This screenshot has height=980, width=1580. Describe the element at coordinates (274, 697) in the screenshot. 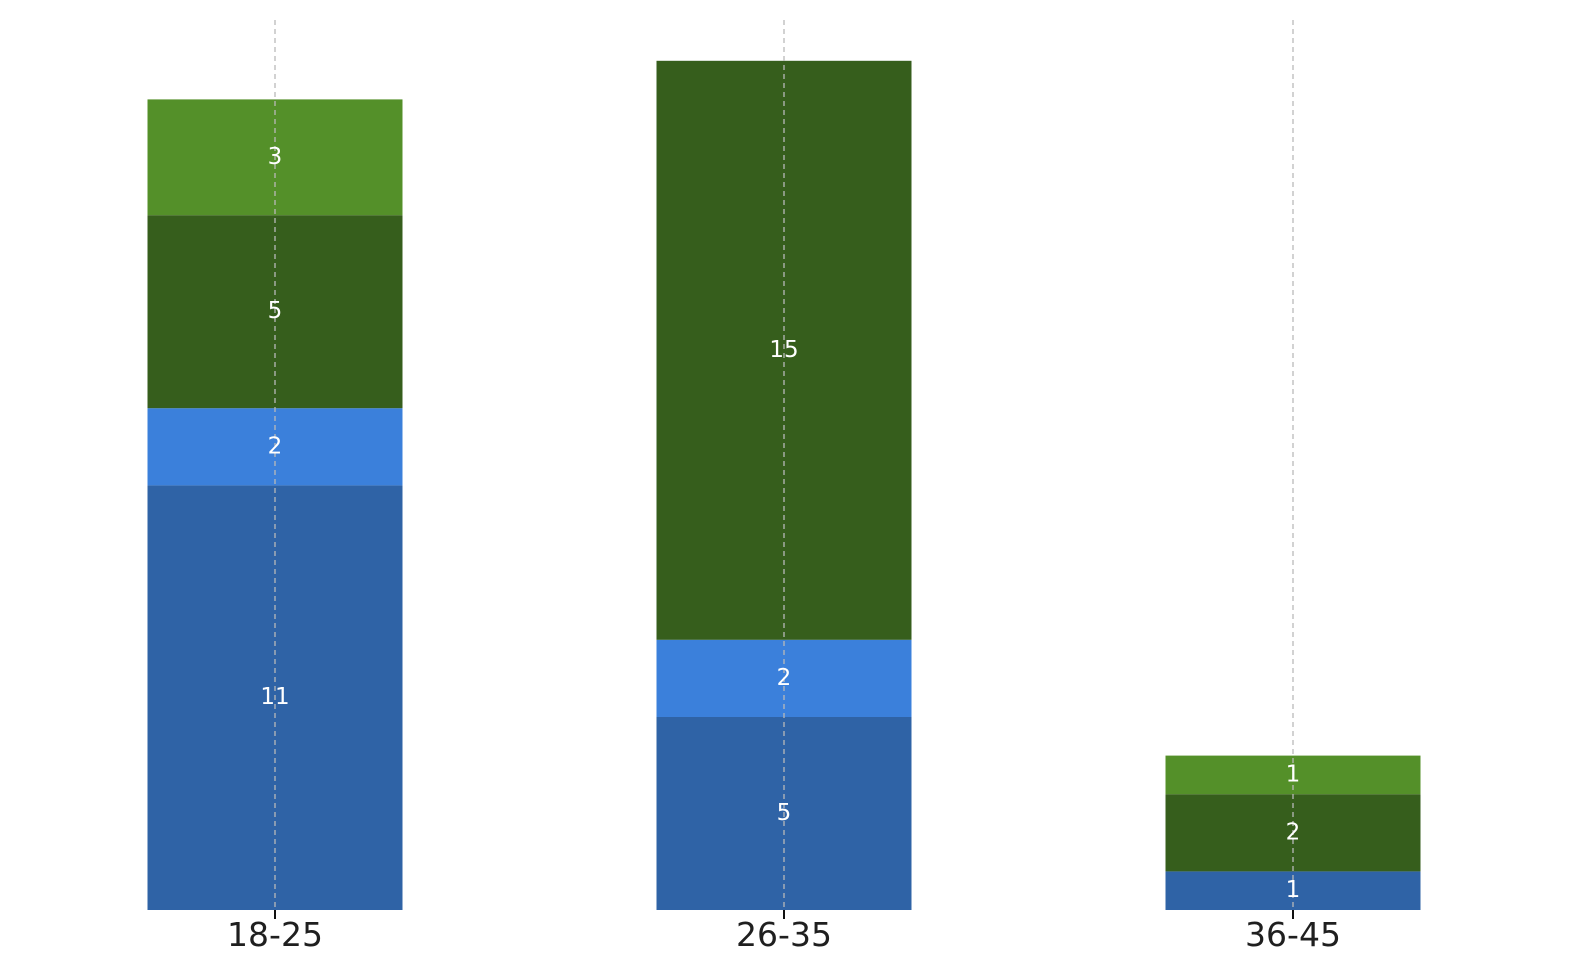

I see `data-label: 11` at that location.